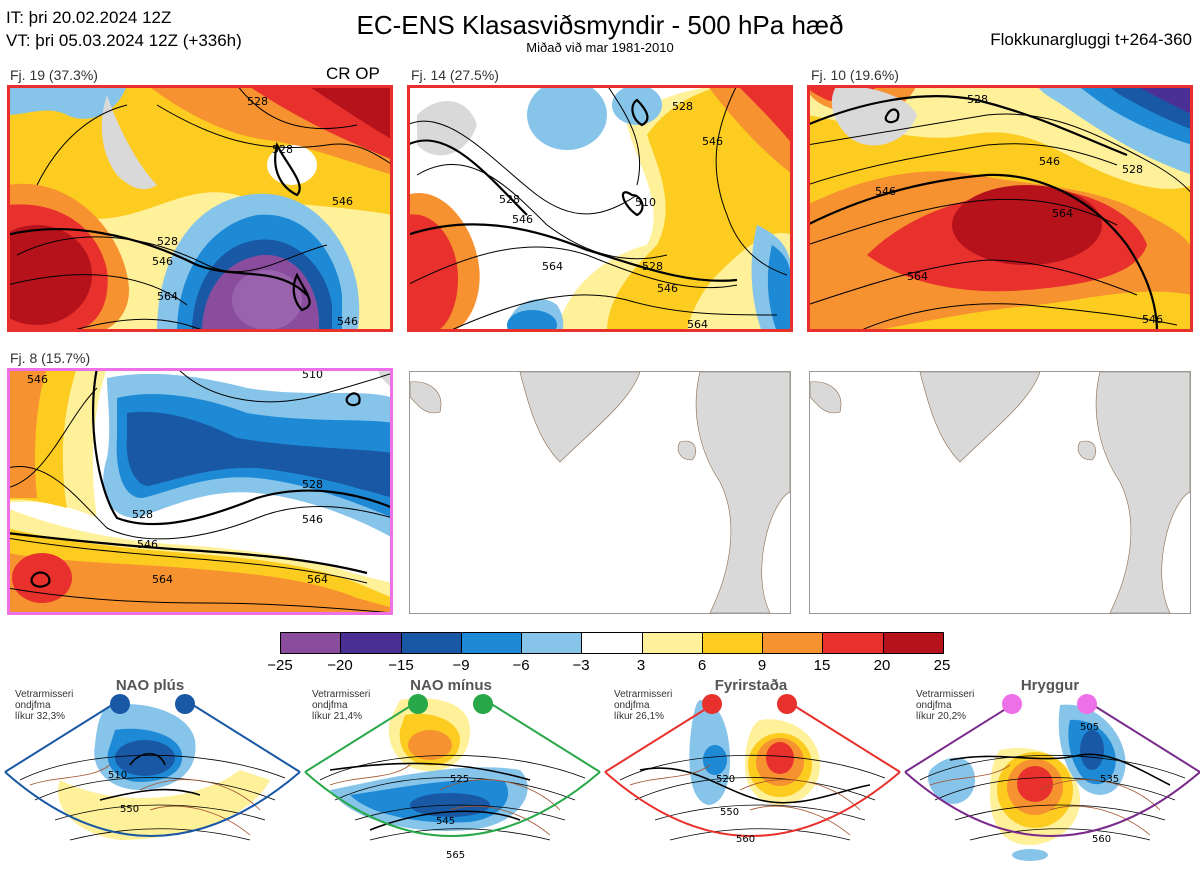  I want to click on regime-4-title: Hryggur, so click(1050, 685).